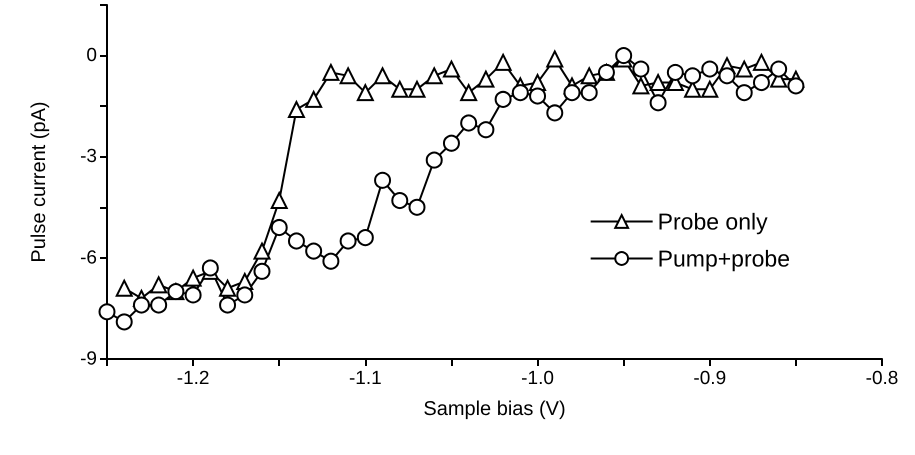  Describe the element at coordinates (39, 182) in the screenshot. I see `y-axis-title: Pulse current (pA)` at that location.